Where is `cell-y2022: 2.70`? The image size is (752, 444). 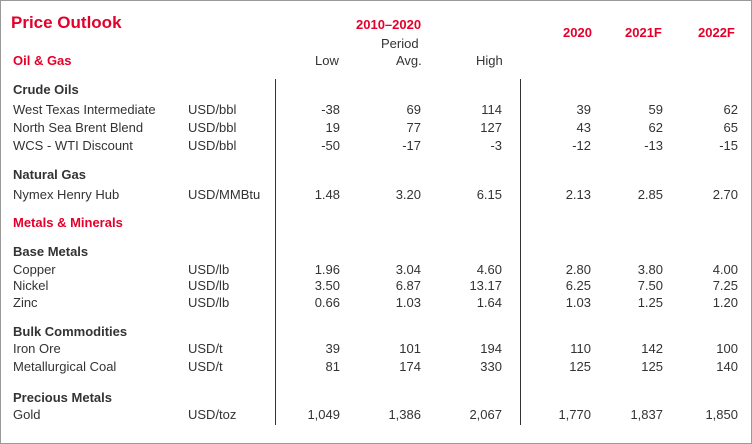
cell-y2022: 2.70 is located at coordinates (725, 194).